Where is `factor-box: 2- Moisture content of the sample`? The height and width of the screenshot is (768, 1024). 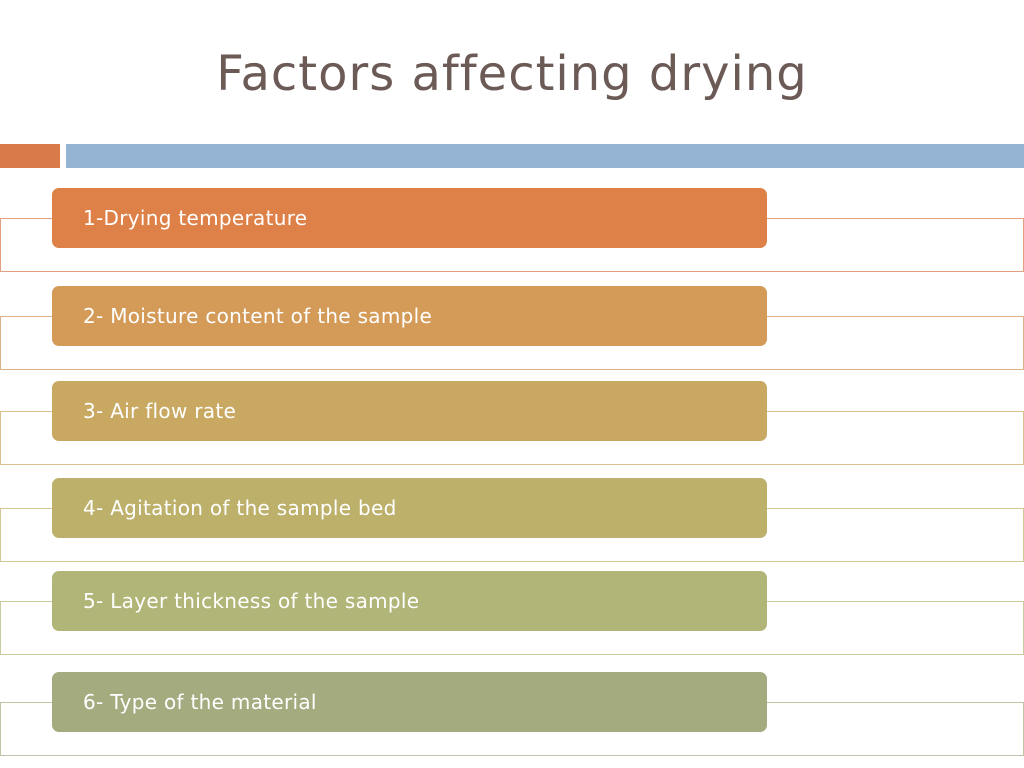 factor-box: 2- Moisture content of the sample is located at coordinates (409, 316).